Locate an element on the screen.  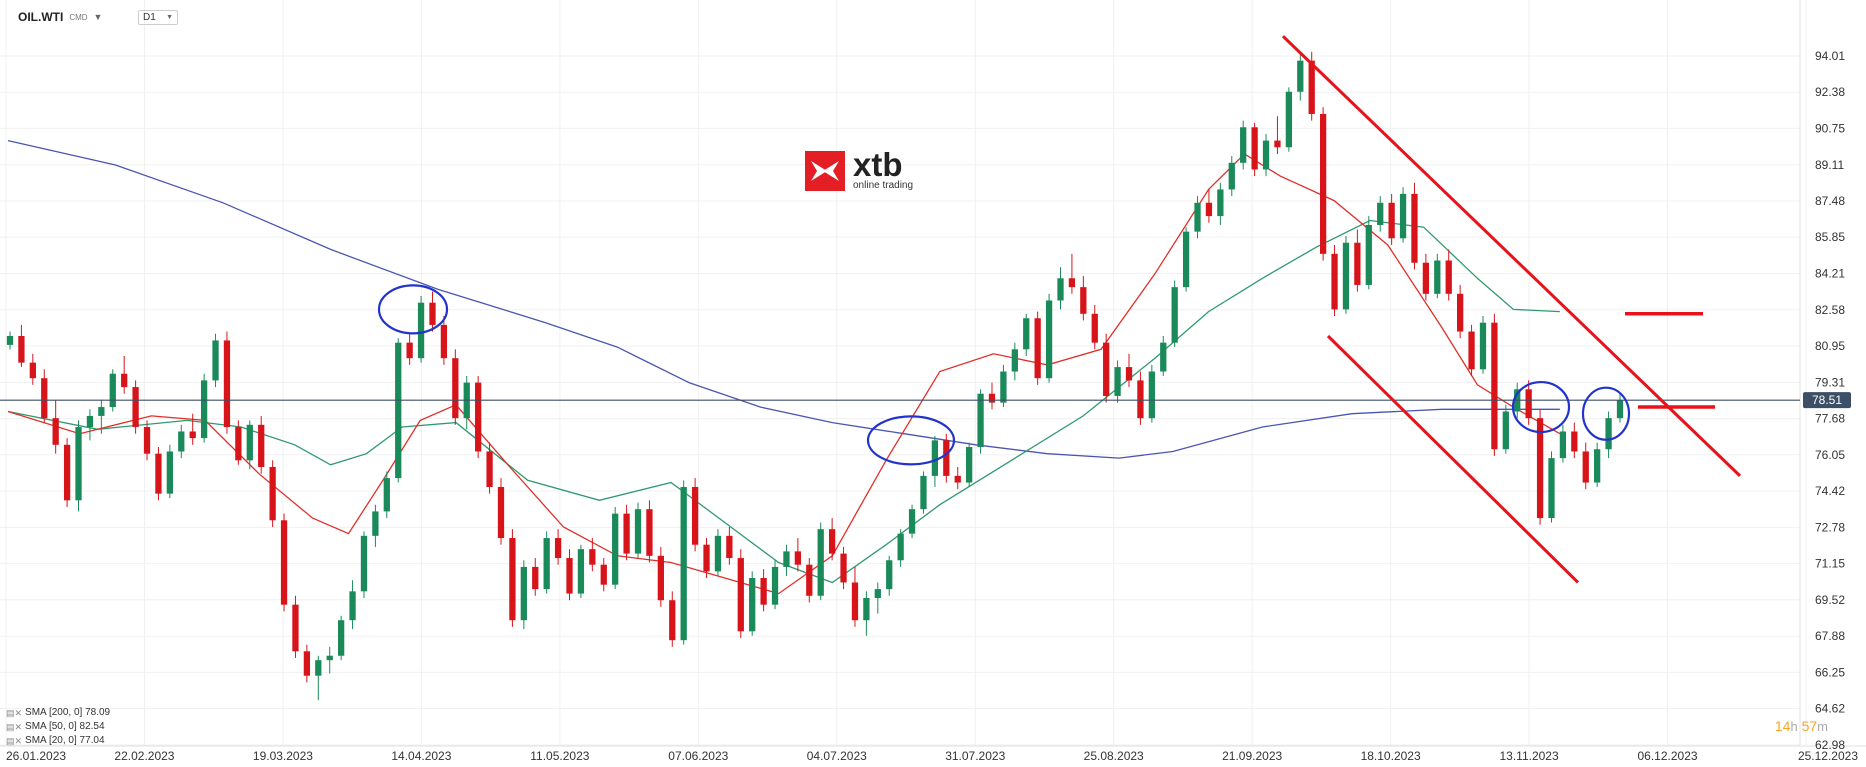
y-tick-label: 85.85 is located at coordinates (1830, 237).